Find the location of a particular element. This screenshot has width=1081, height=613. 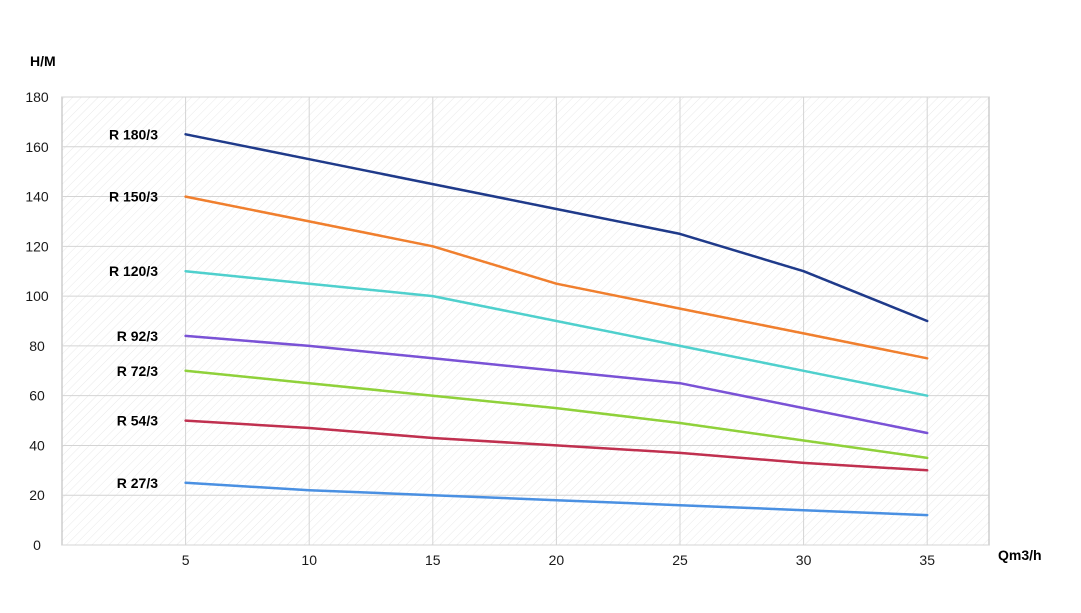

series-label: R 92/3 is located at coordinates (137, 336).